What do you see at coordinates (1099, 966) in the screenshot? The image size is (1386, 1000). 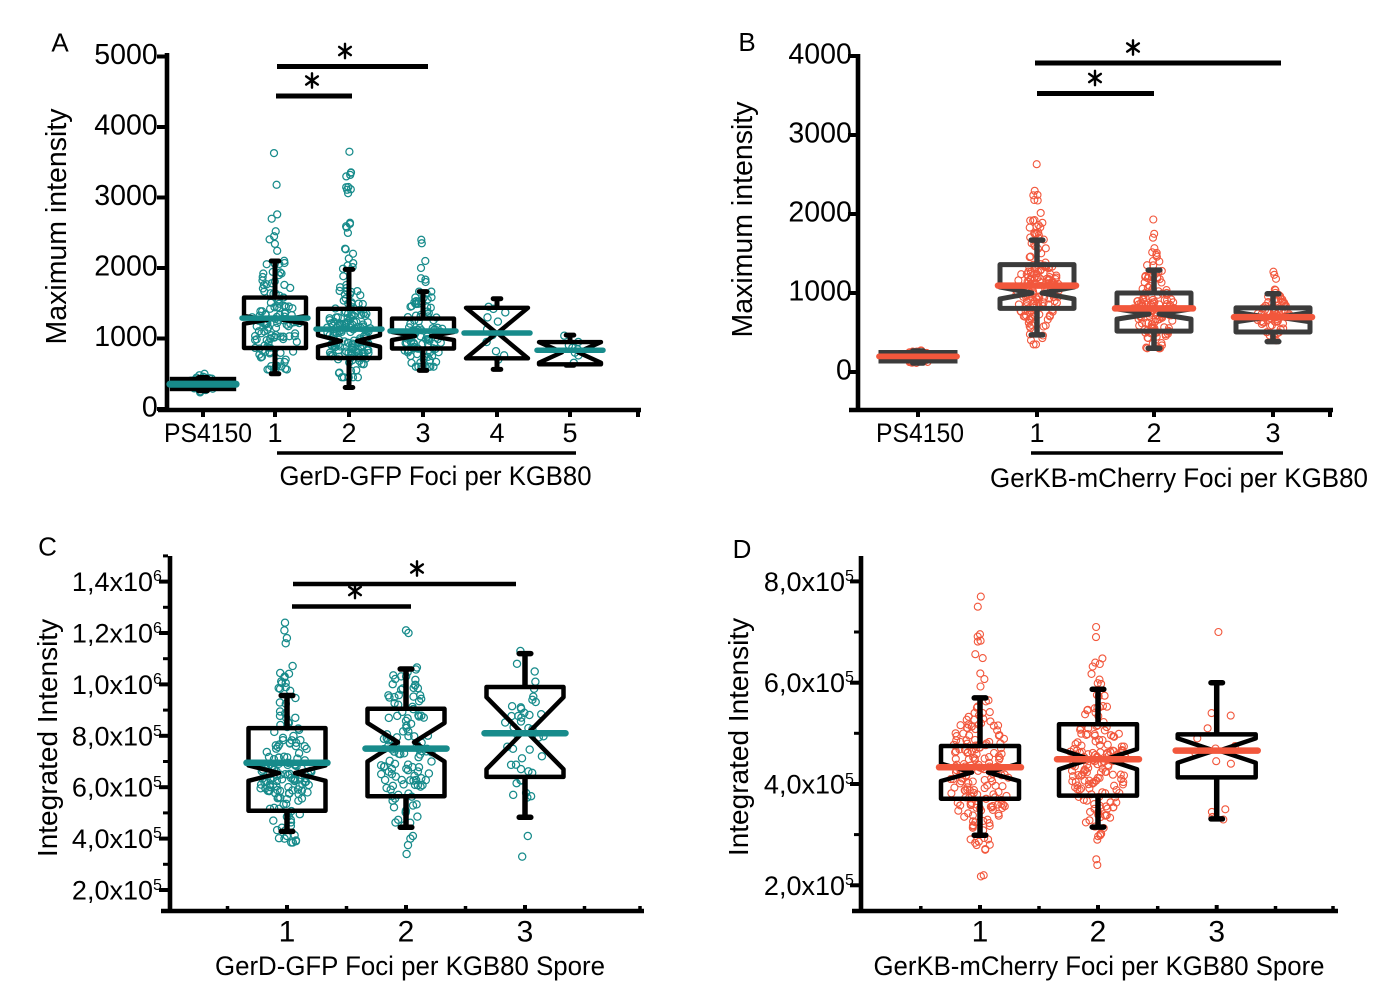 I see `svg-text:GerKB-mCherry Foci per KGB80 S: GerKB-mCherry Foci per KGB80 Spore` at bounding box center [1099, 966].